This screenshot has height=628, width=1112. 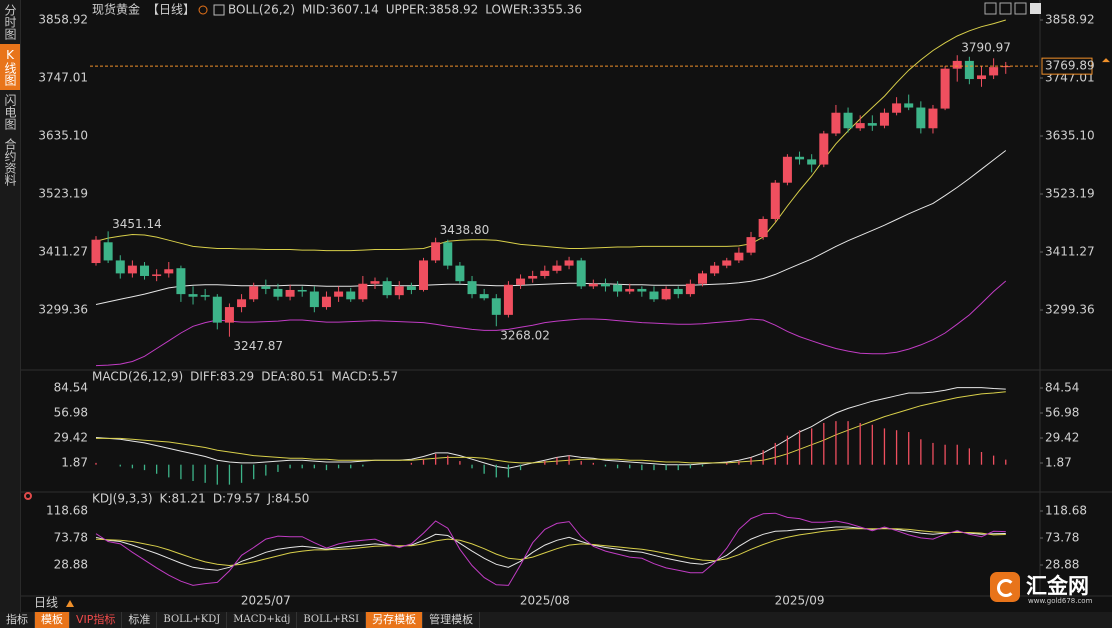 I want to click on x-tick-label: 2025/08, so click(x=545, y=601).